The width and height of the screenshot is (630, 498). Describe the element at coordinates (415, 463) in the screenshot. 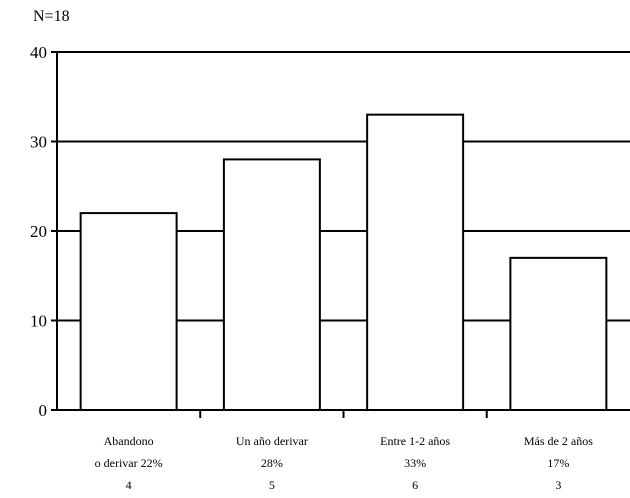

I see `category-label-2-line-1: 33%` at that location.